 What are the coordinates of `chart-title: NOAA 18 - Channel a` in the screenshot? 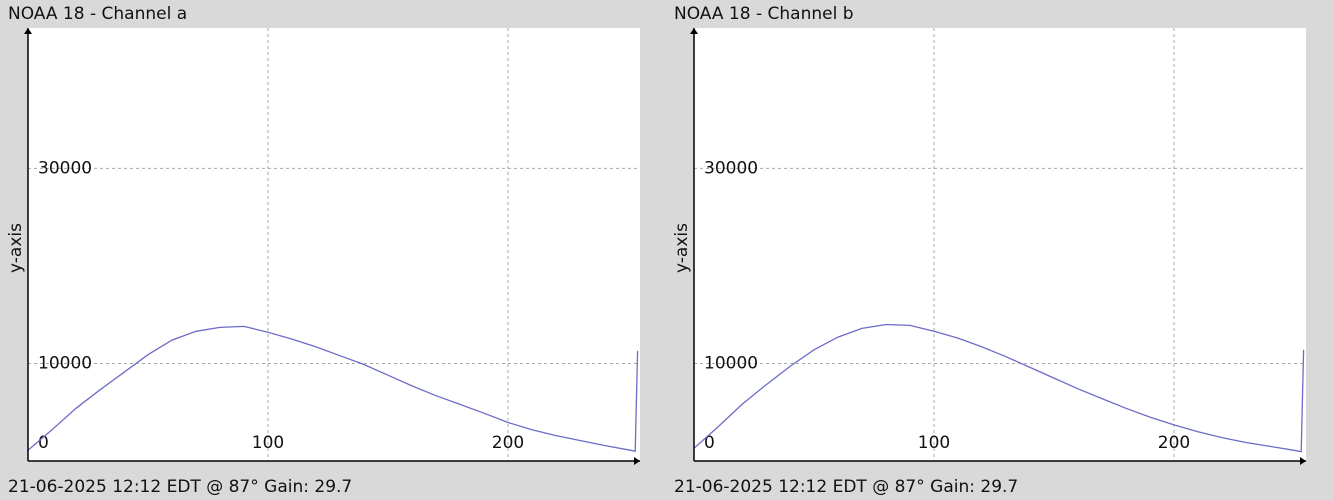 It's located at (97, 14).